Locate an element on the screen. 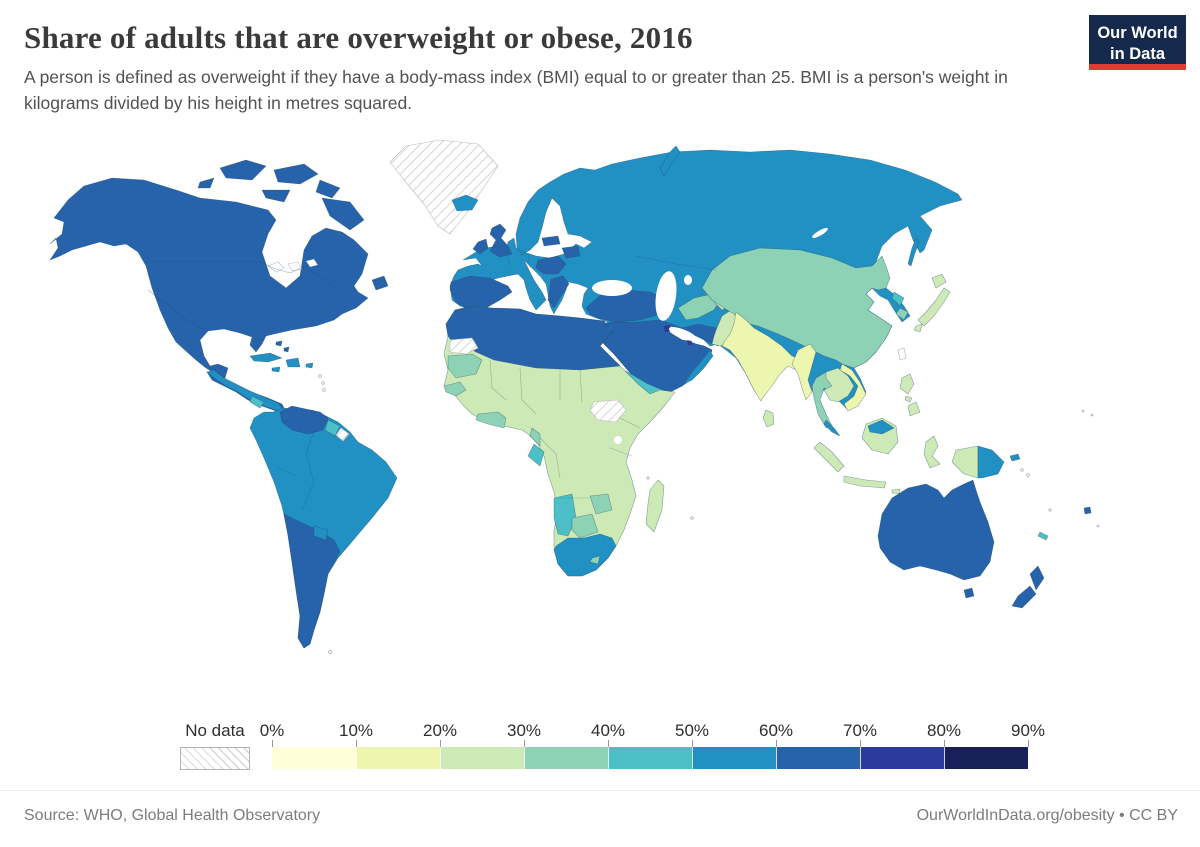  region-solomon-islands is located at coordinates (1022, 470).